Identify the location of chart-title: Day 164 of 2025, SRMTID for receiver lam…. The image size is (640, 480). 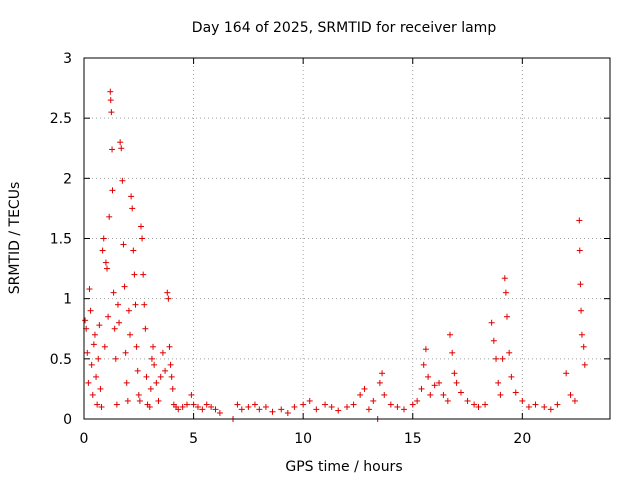
(344, 28).